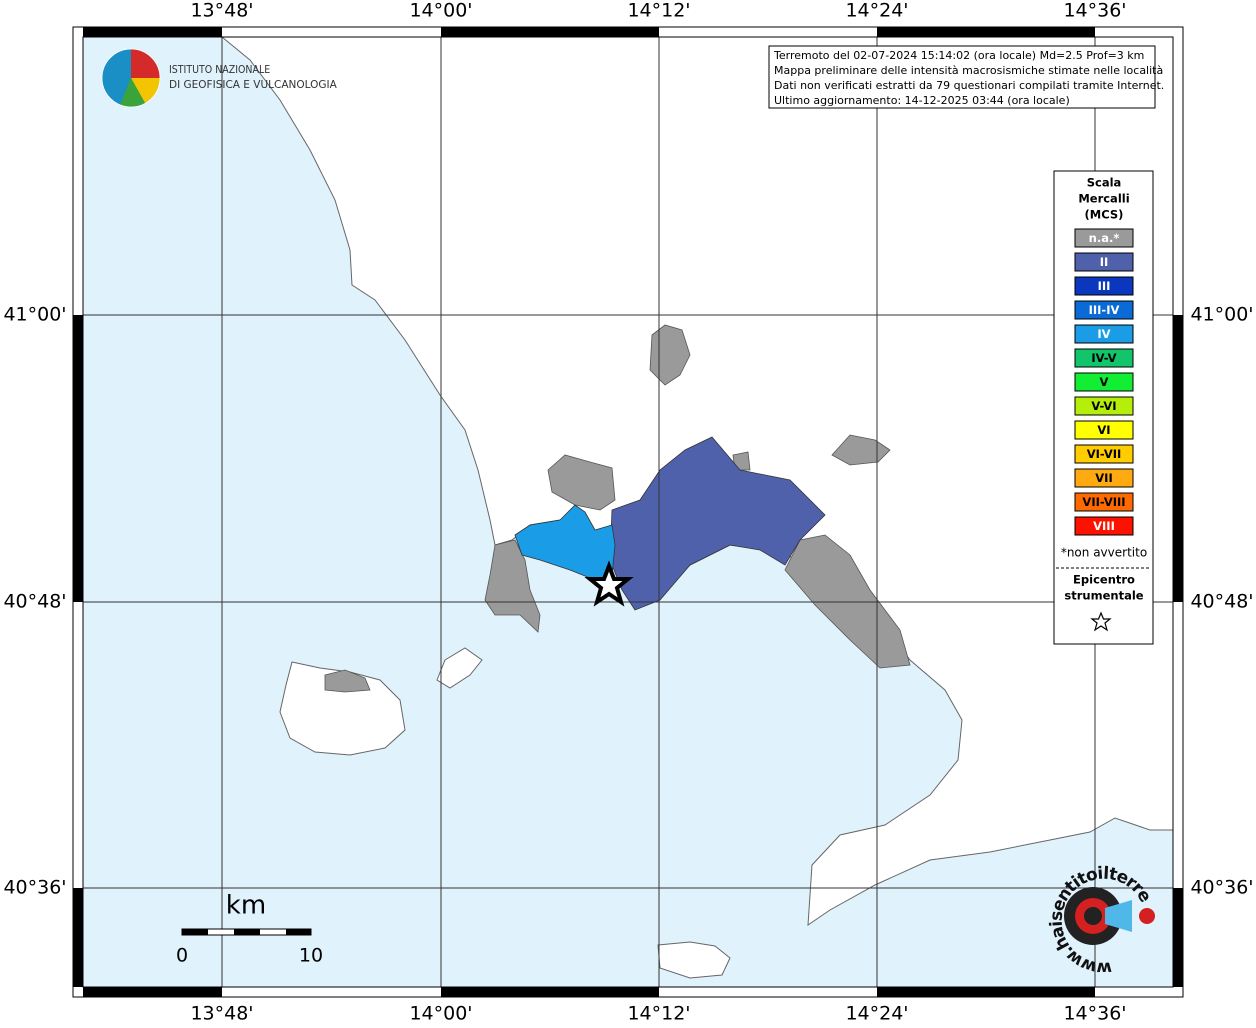  I want to click on legend-label: III-IV, so click(1104, 310).